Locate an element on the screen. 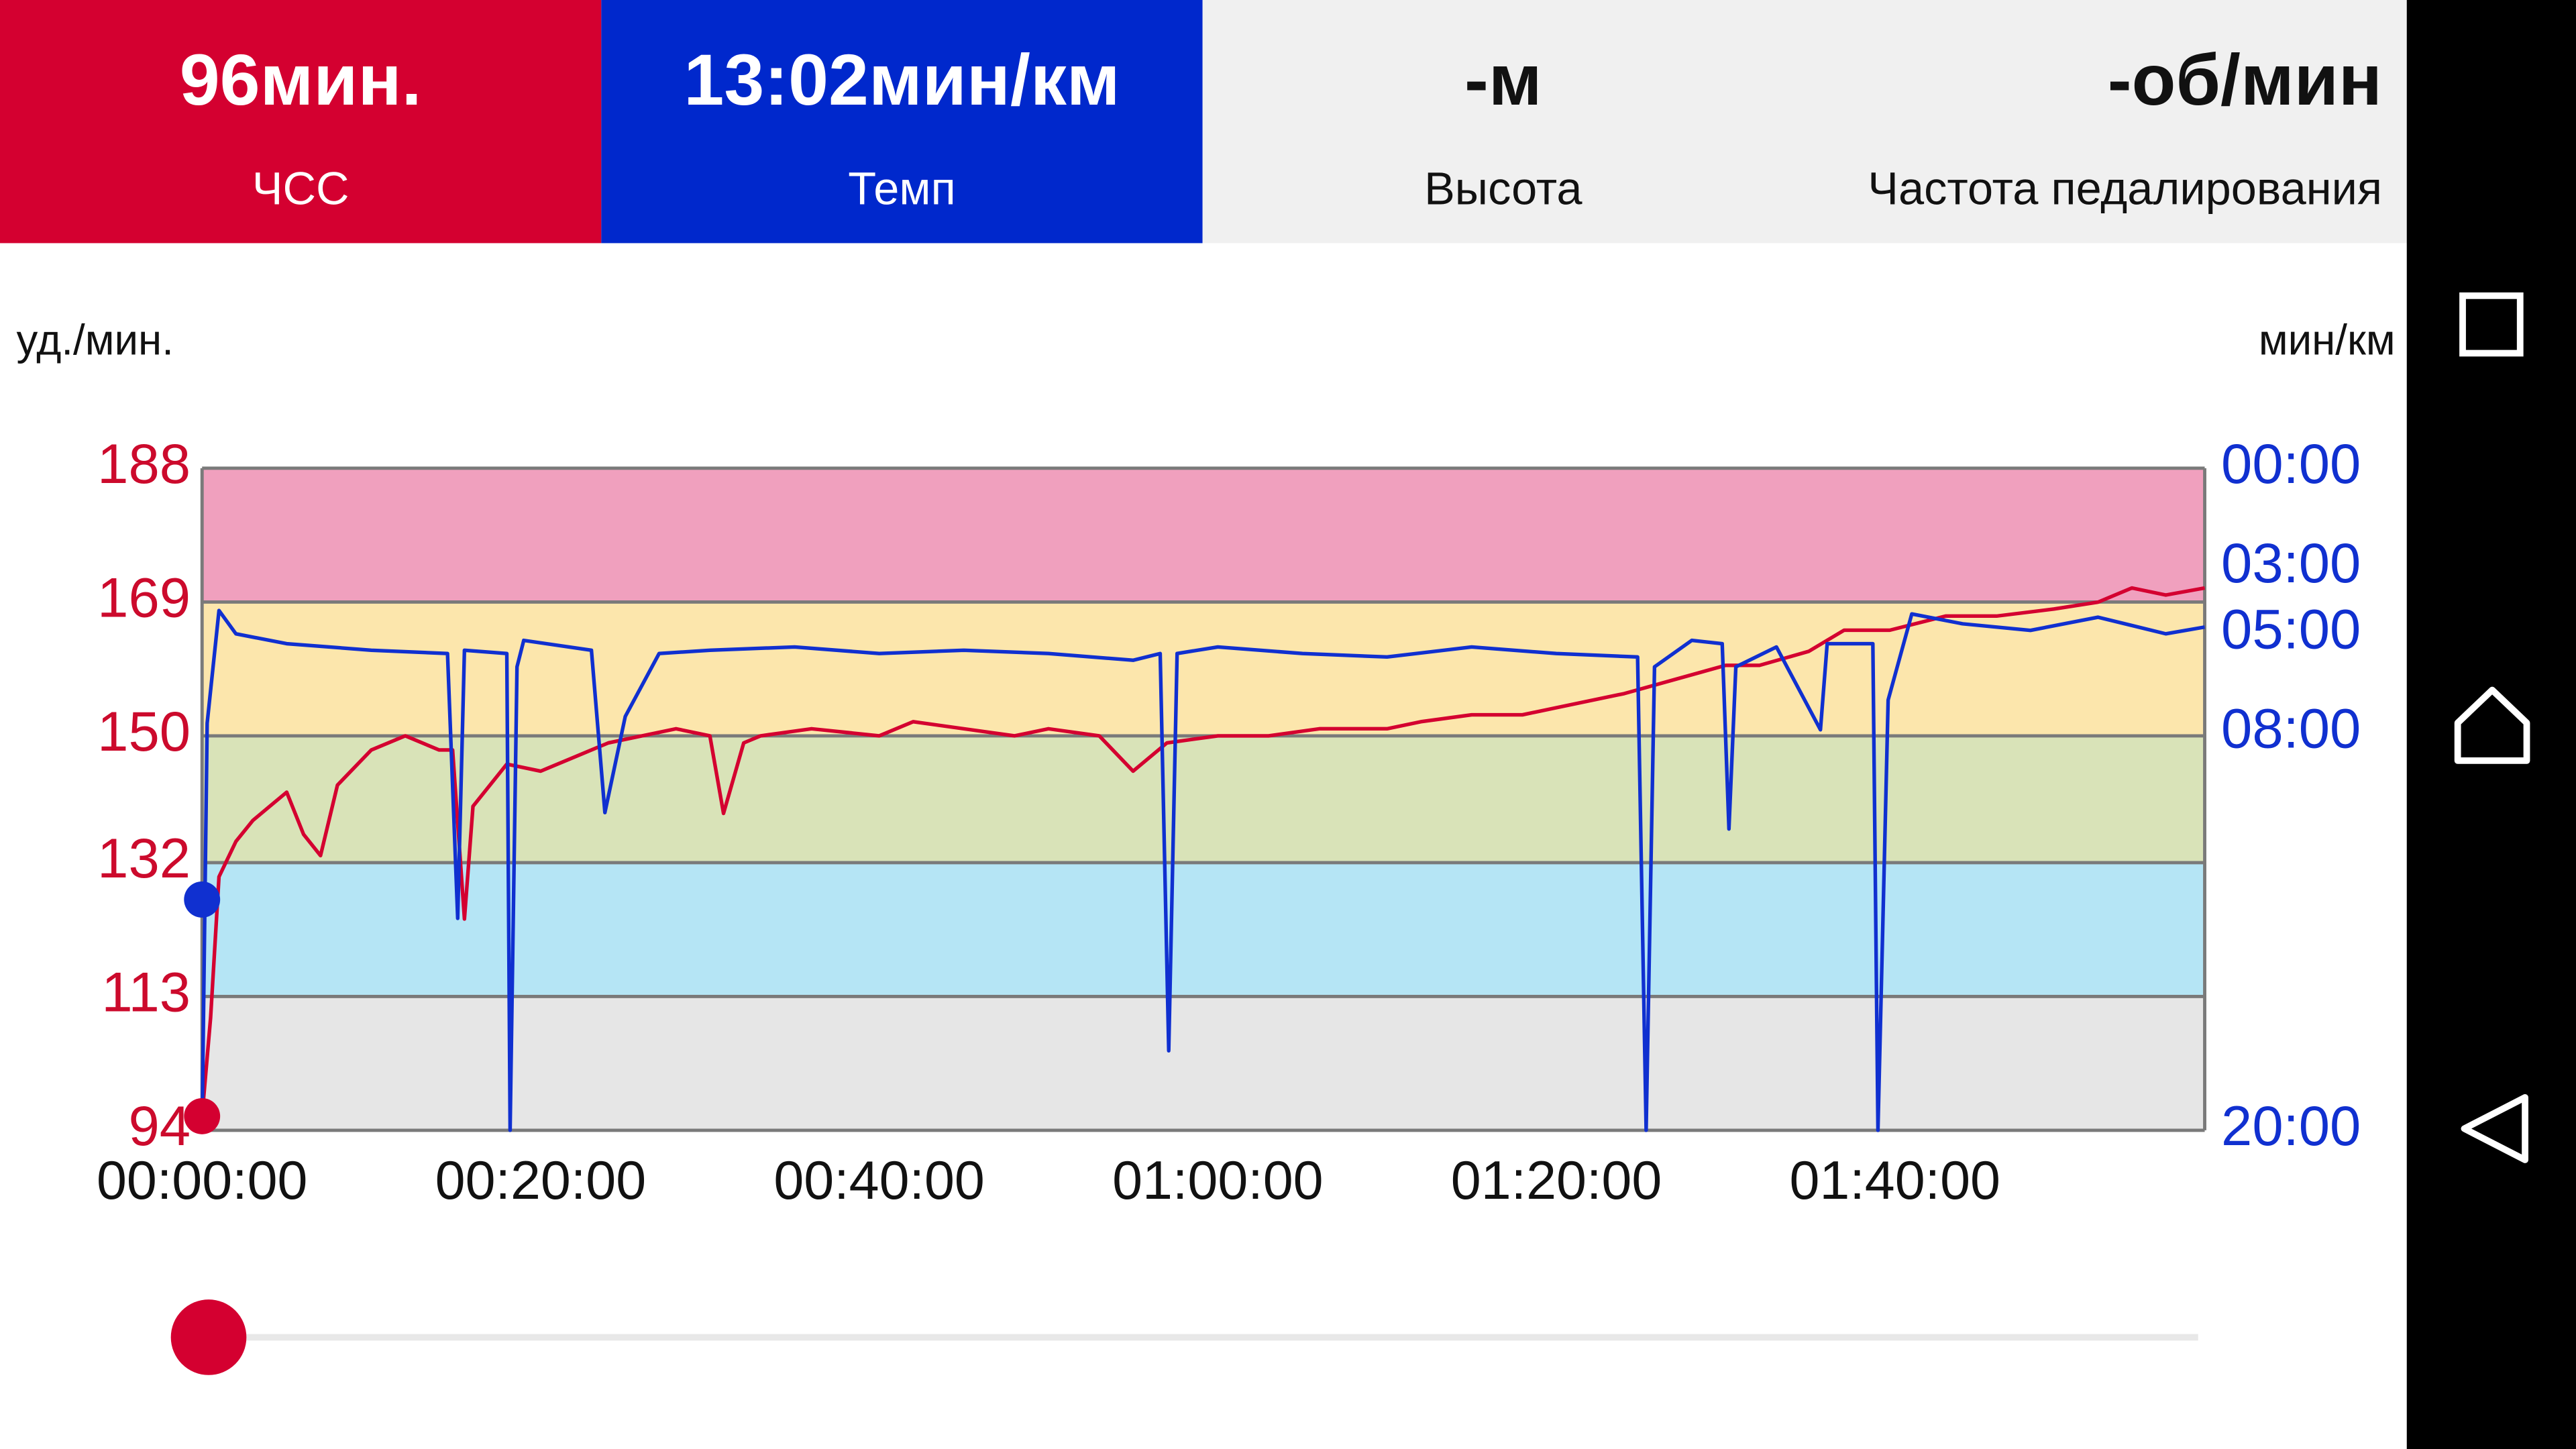  metric-tile: -м Высота is located at coordinates (1503, 122).